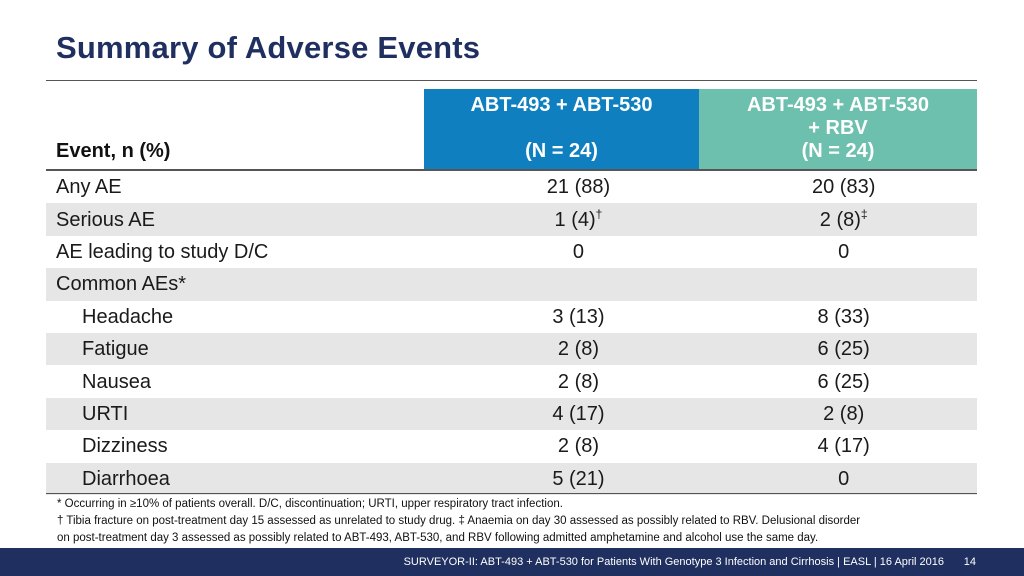  I want to click on table-row: AE leading to study D/C 0 0, so click(511, 252).